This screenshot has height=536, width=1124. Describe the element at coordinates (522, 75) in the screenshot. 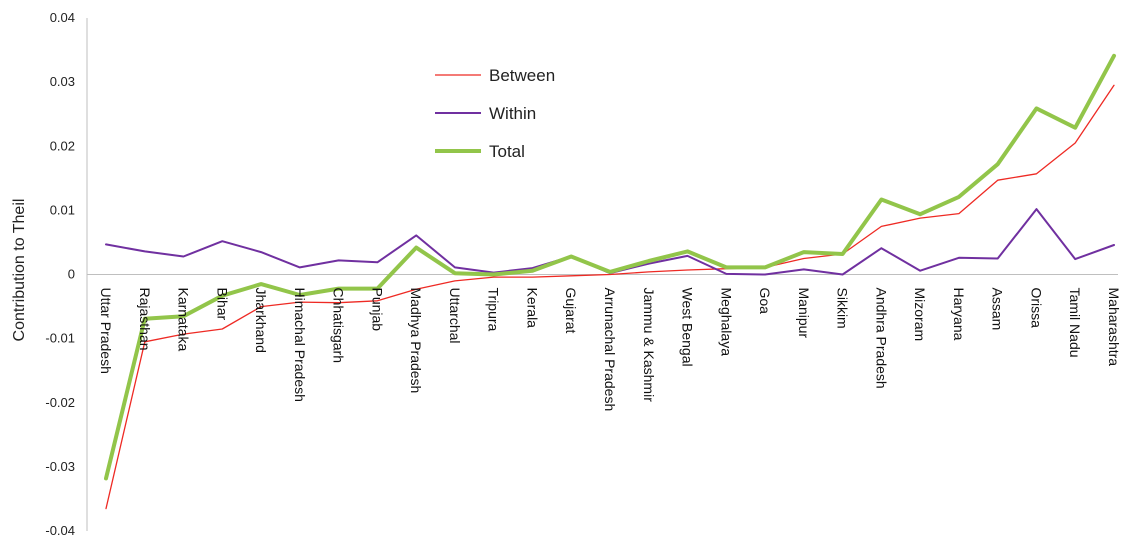

I see `legend-label: Between` at that location.